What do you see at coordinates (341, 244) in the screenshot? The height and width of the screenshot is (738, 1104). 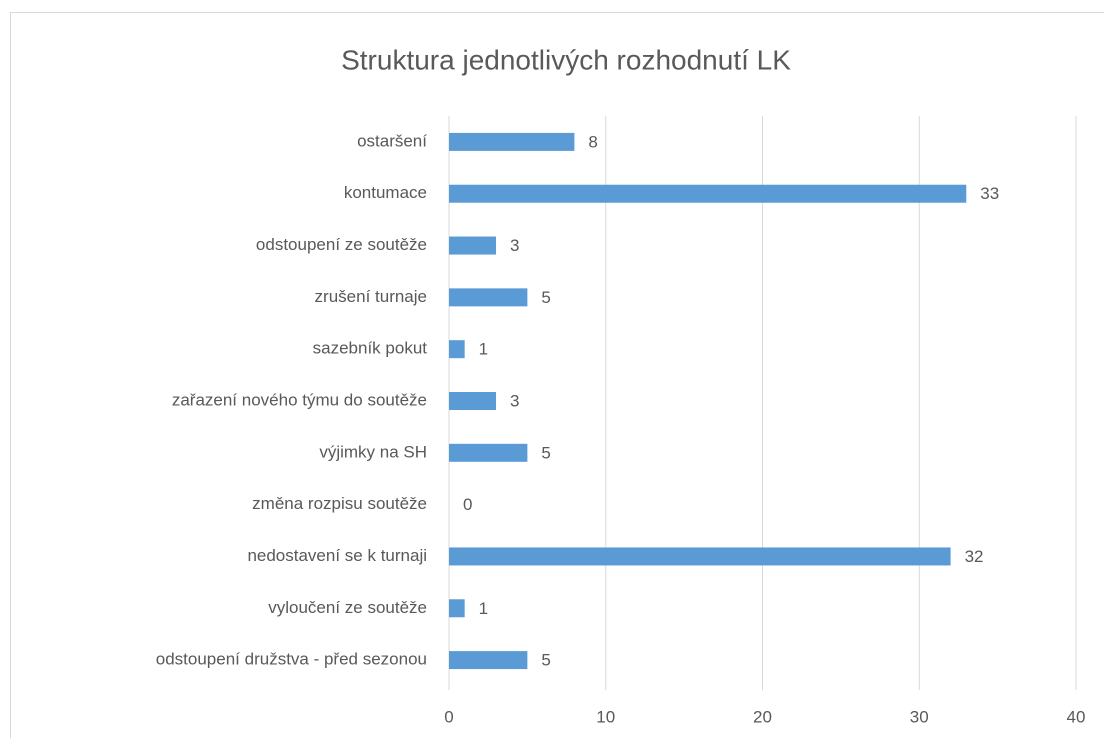 I see `y-tick-label: odstoupení ze soutěže` at bounding box center [341, 244].